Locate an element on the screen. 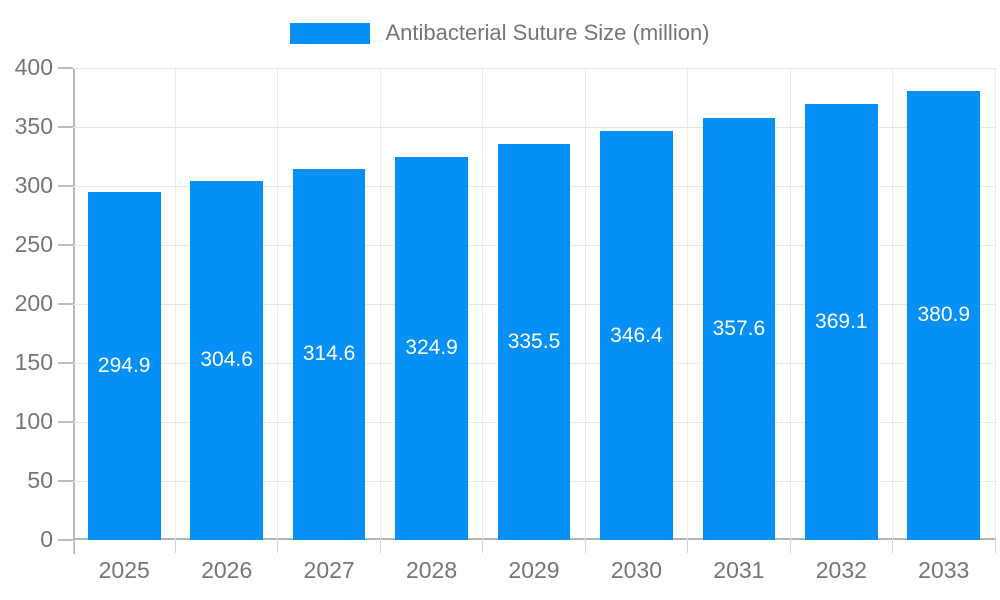 The height and width of the screenshot is (600, 1000). bar-value-label: 380.9 is located at coordinates (944, 315).